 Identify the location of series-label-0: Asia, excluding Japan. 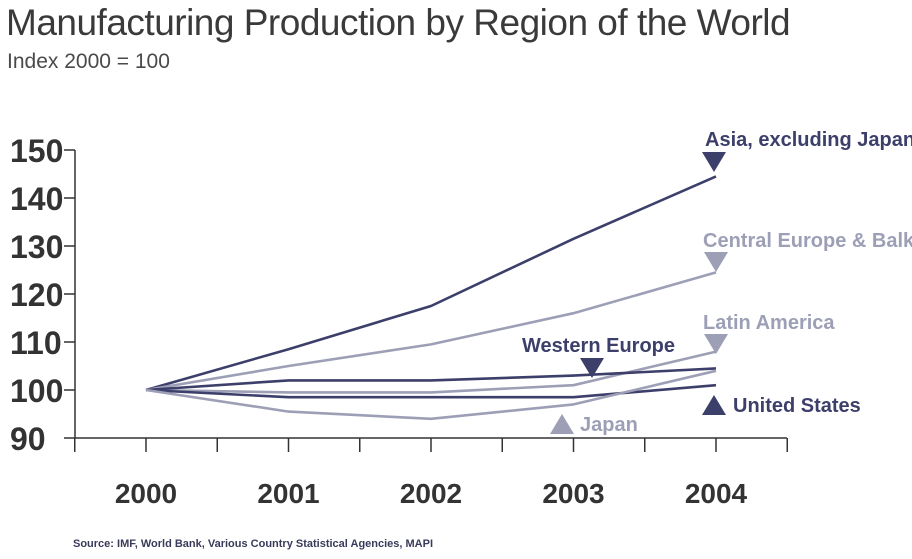
(808, 140).